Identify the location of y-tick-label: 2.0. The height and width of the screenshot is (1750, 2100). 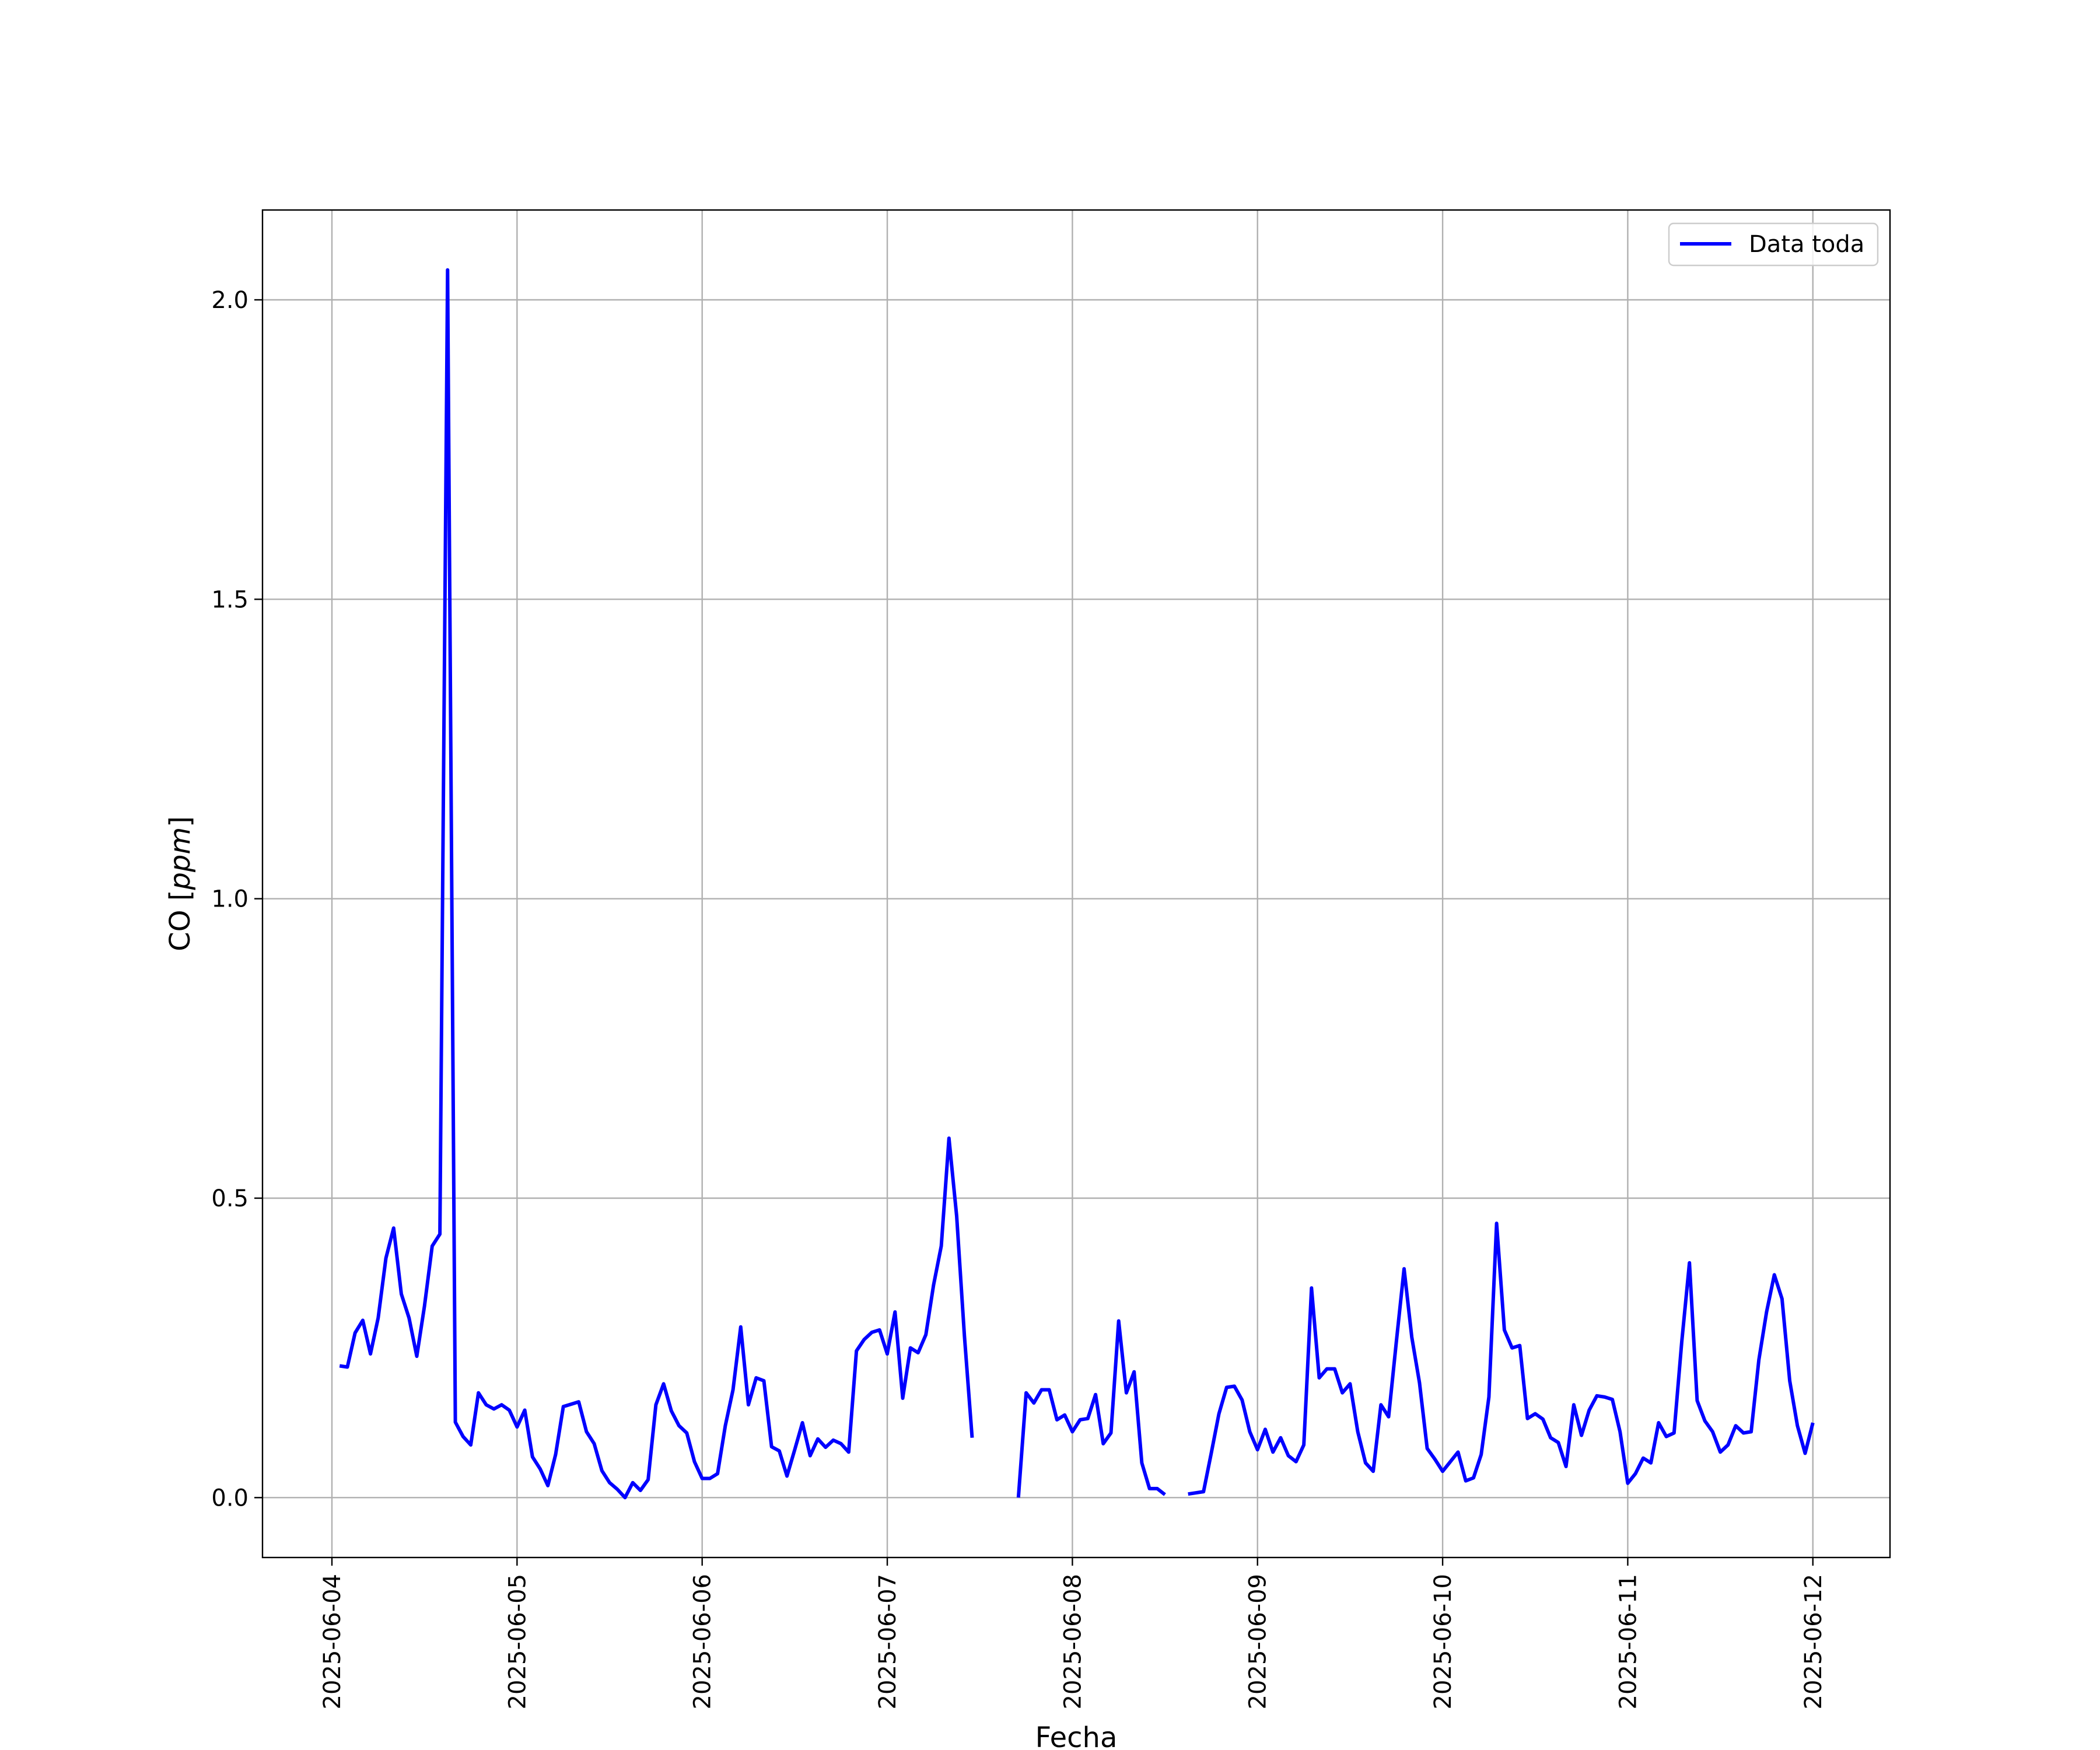
(230, 300).